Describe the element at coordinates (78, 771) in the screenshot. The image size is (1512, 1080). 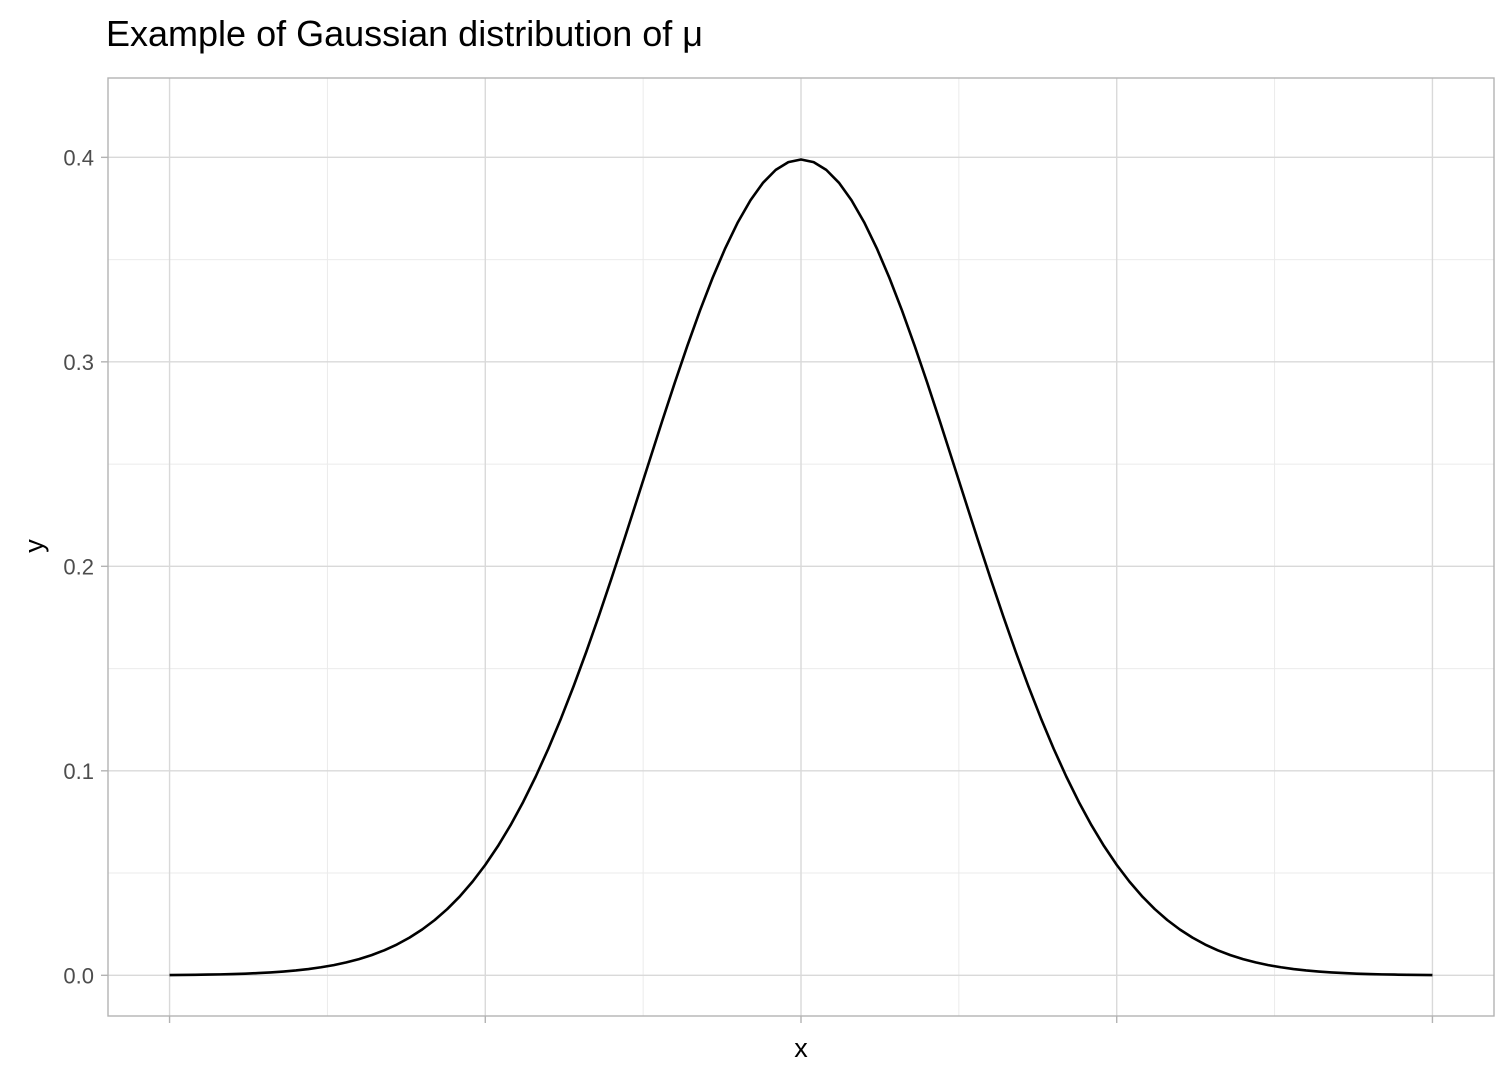
I see `y-tick-label: 0.1` at that location.